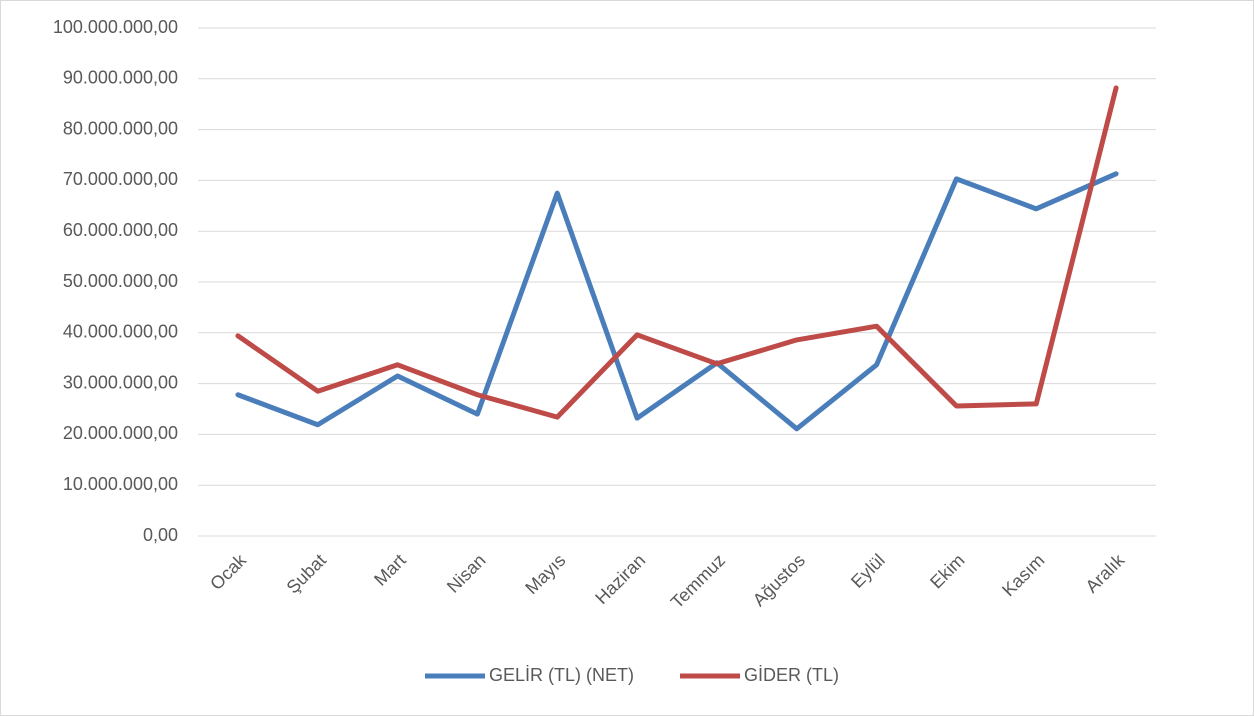 This screenshot has height=716, width=1254. I want to click on y-tick-label: 20.000.000,00, so click(120, 433).